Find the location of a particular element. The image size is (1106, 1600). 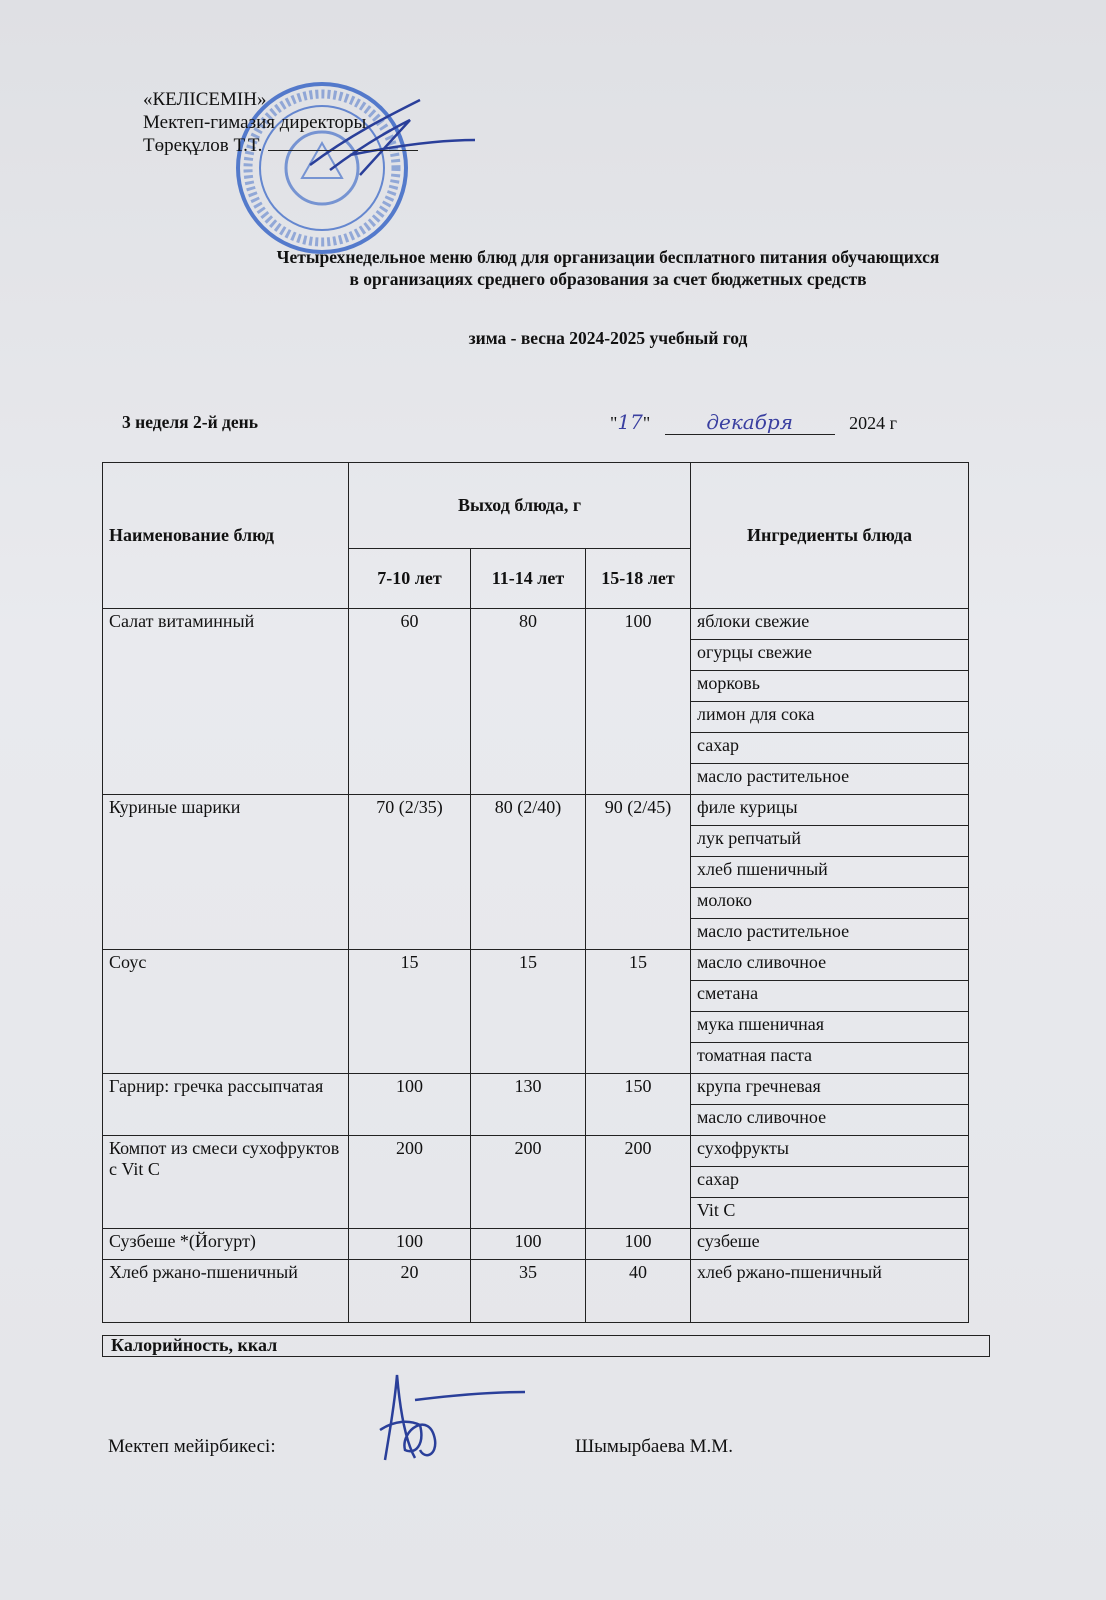

output-15-18: 200 is located at coordinates (638, 1182).